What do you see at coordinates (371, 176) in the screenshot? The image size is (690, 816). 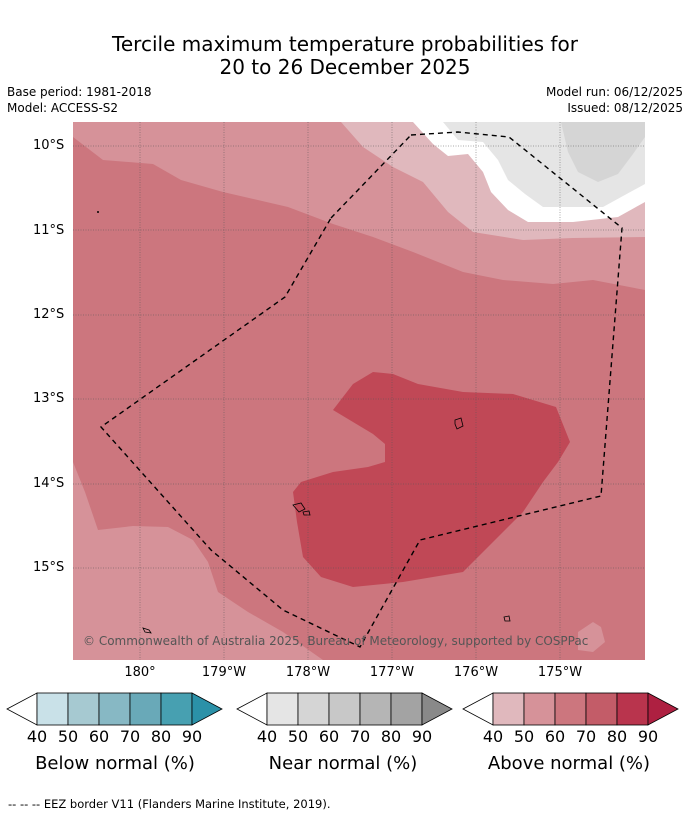 I see `eez-border-segment` at bounding box center [371, 176].